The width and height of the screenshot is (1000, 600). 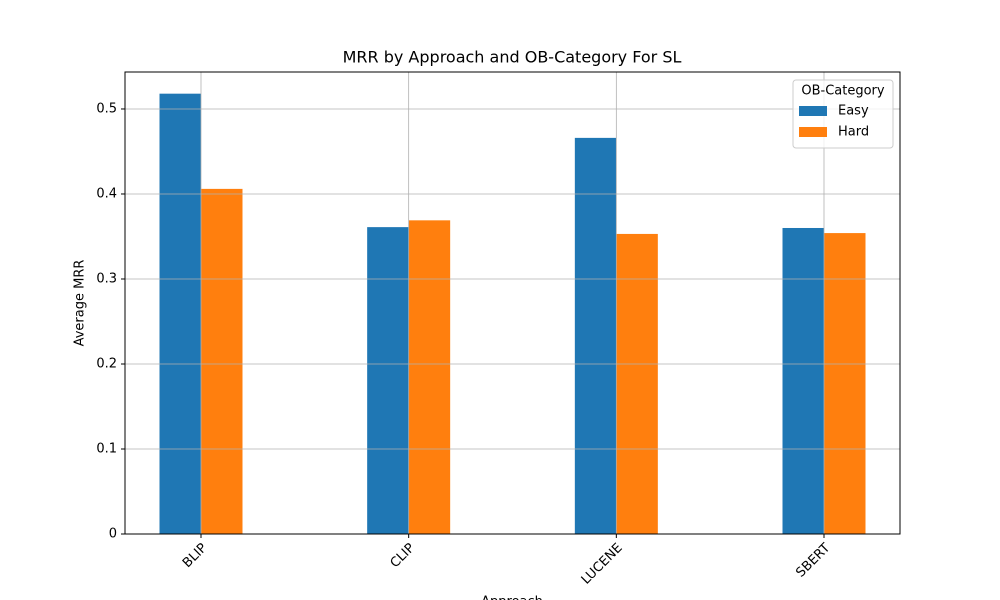 What do you see at coordinates (106, 278) in the screenshot?
I see `y-tick-label: 0.3` at bounding box center [106, 278].